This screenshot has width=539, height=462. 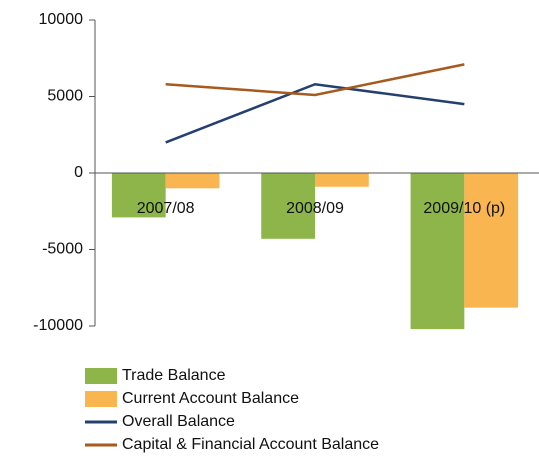 What do you see at coordinates (315, 208) in the screenshot?
I see `x-tick-label: 2008/09` at bounding box center [315, 208].